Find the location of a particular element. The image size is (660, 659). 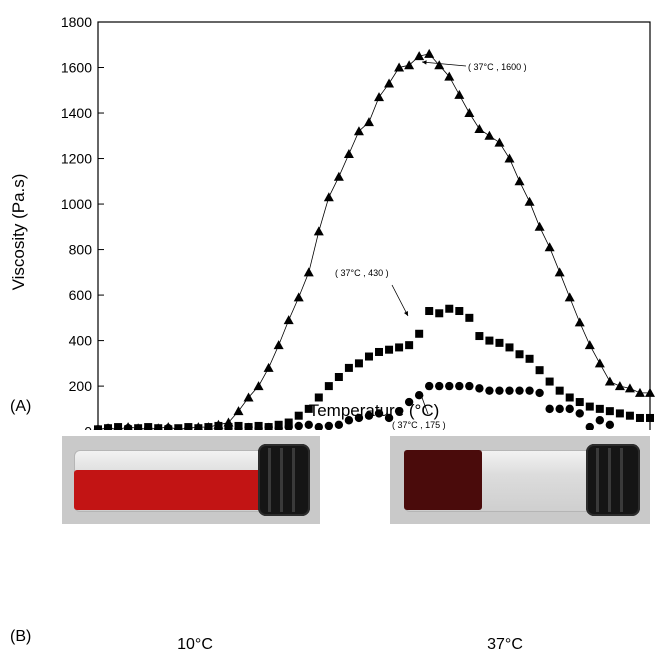

annotation-label: ( 37°C , 430 ) is located at coordinates (362, 273).